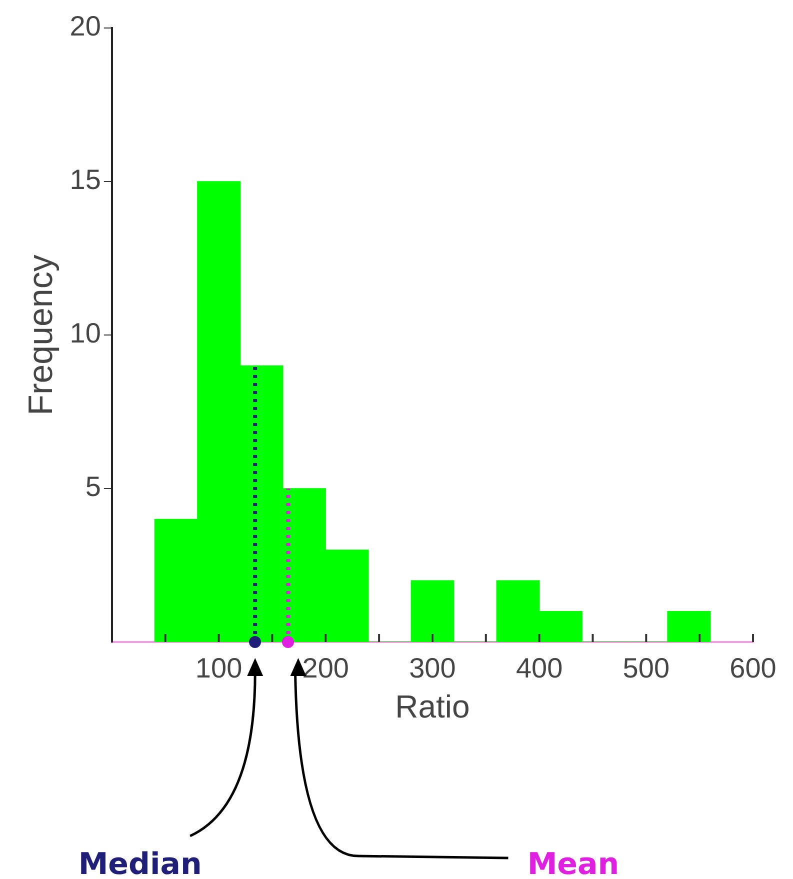  Describe the element at coordinates (140, 862) in the screenshot. I see `ref-line-label: Median` at that location.